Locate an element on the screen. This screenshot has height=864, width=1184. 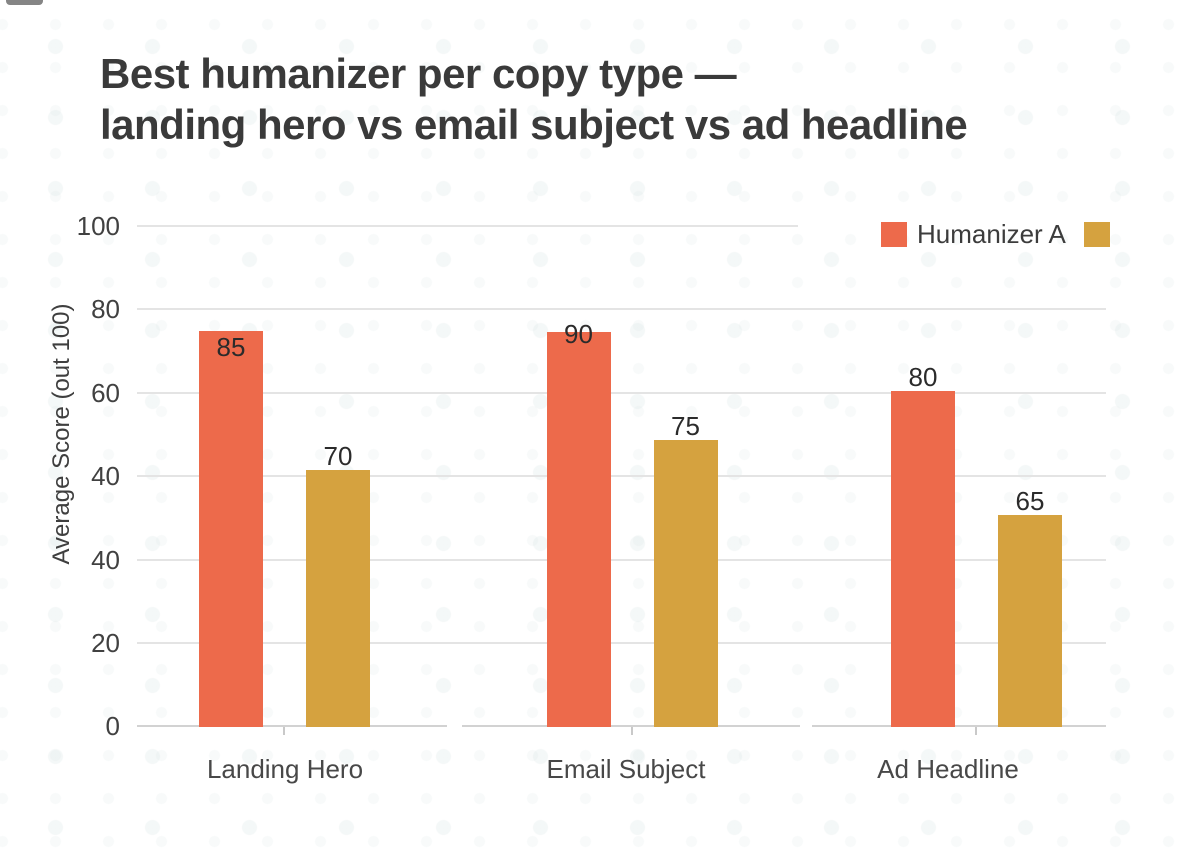
legend-swatch-humanizer-a is located at coordinates (894, 234).